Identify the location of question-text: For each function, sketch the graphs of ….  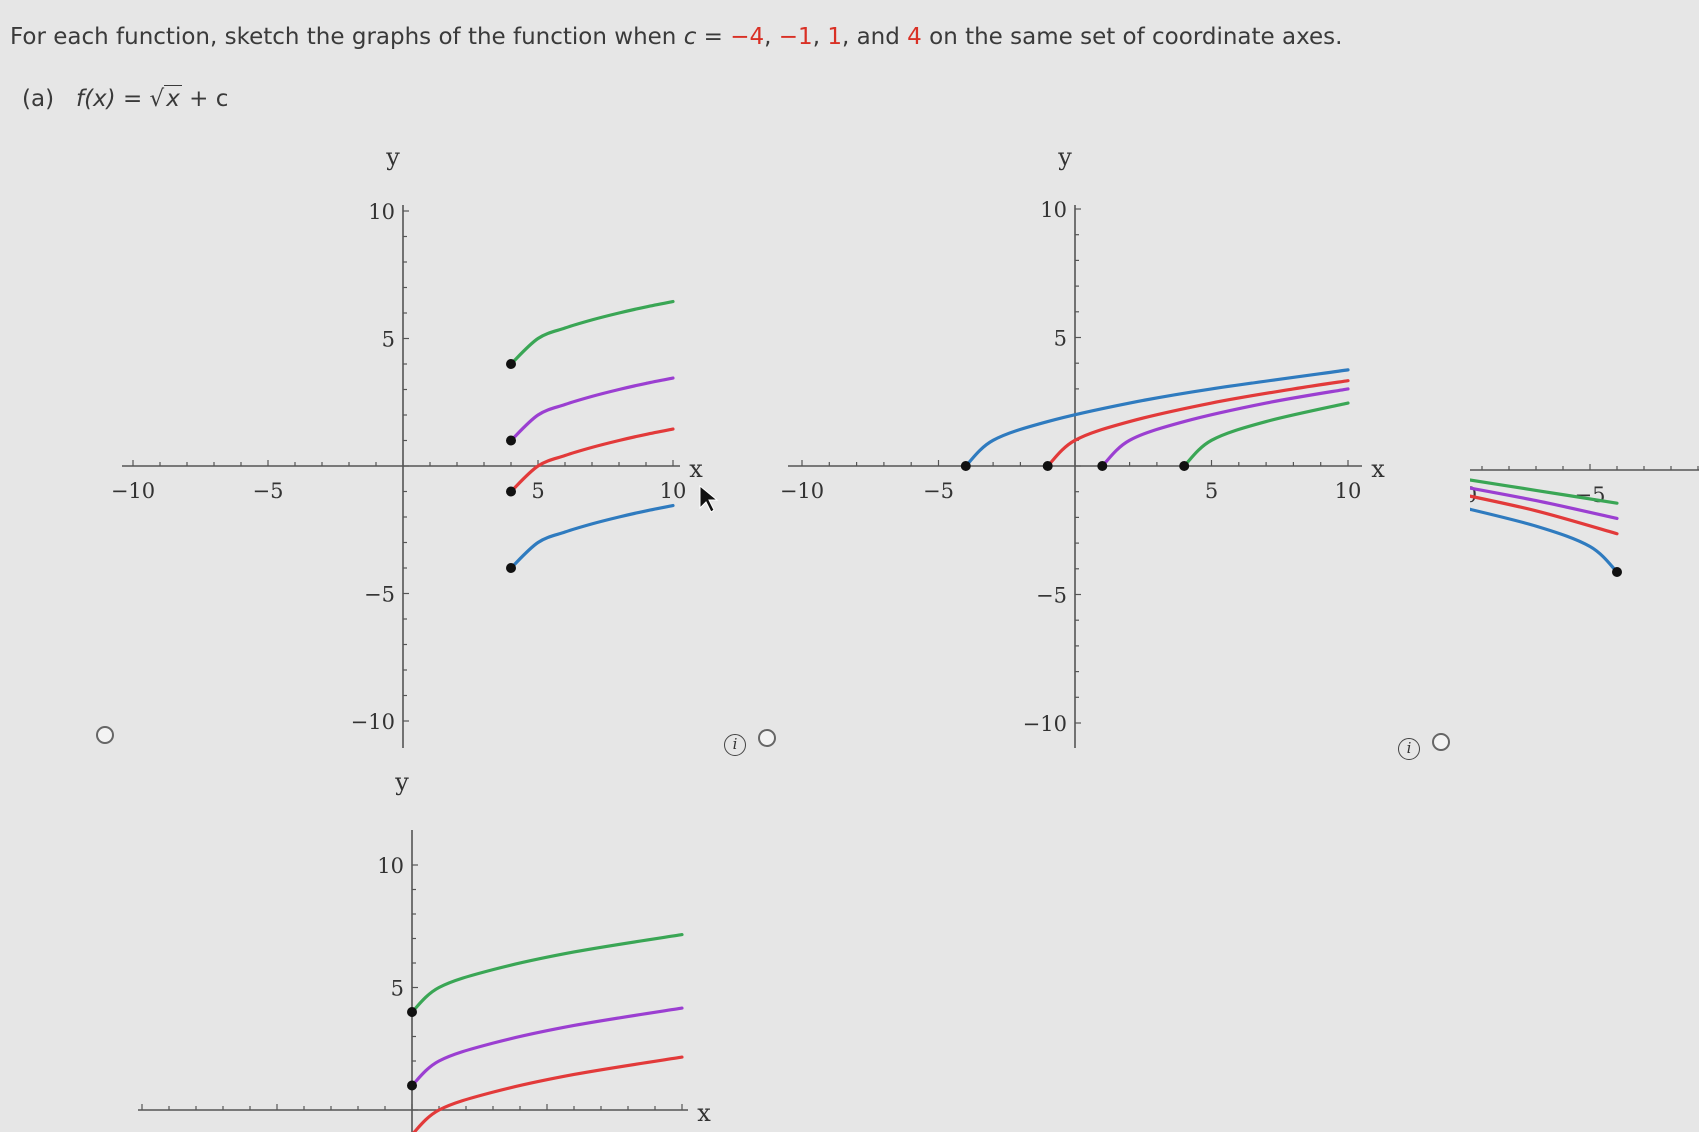
(676, 37).